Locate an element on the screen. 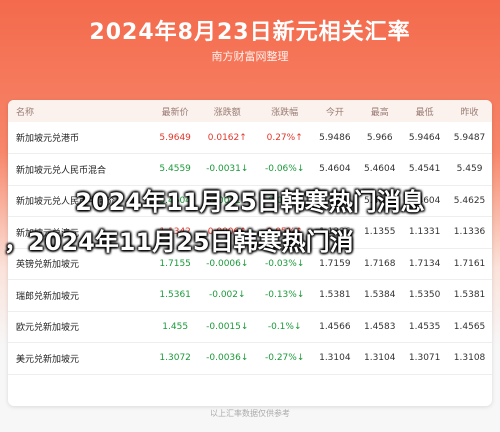  cell-change: -0.0031↓ is located at coordinates (227, 169).